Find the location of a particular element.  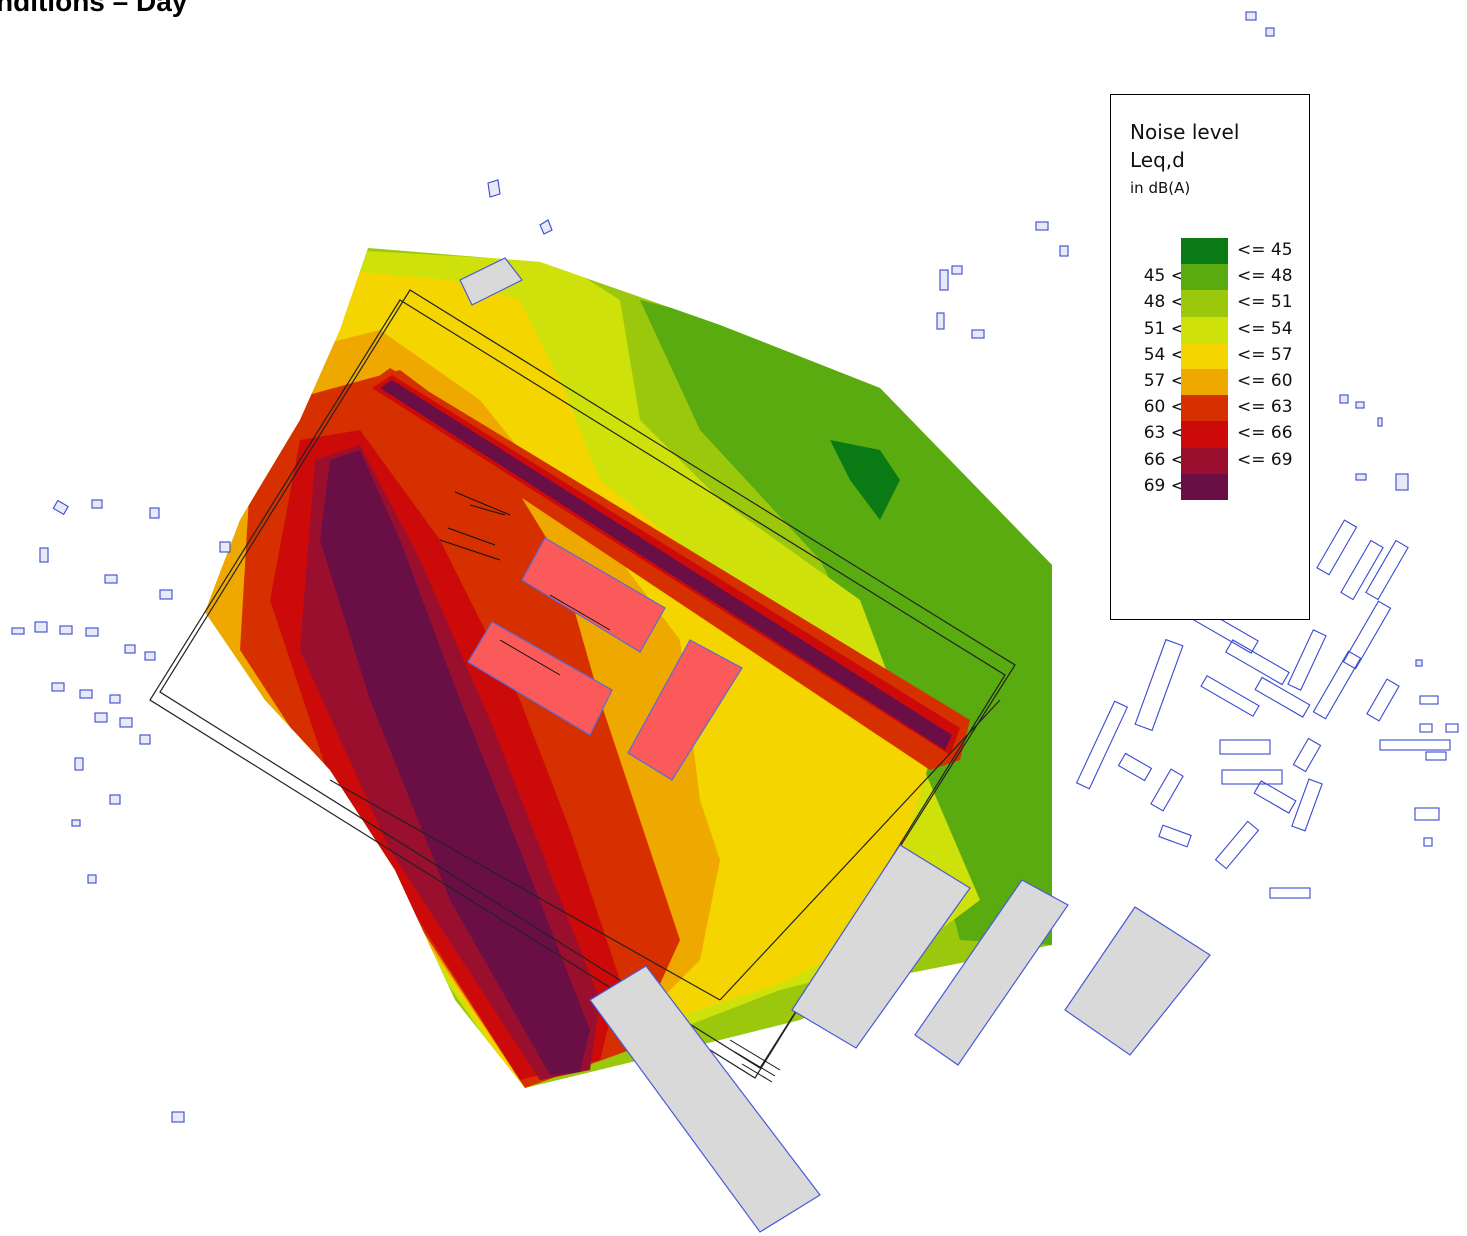

legend-upper-bound: <= 60 is located at coordinates (1265, 380).